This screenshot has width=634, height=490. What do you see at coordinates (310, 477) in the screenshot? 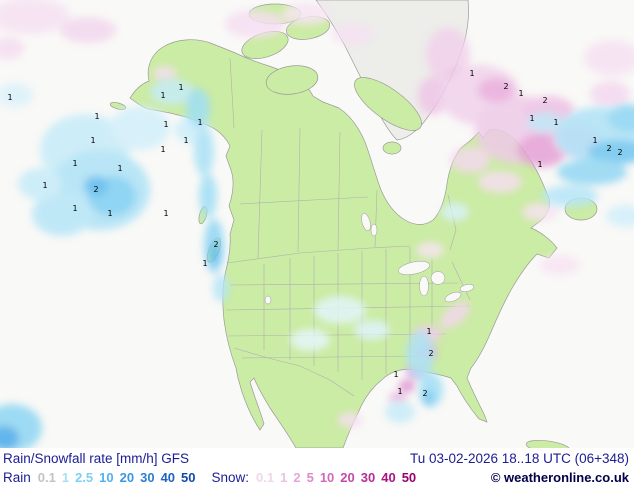
I see `legend-scale-value: 5` at bounding box center [310, 477].